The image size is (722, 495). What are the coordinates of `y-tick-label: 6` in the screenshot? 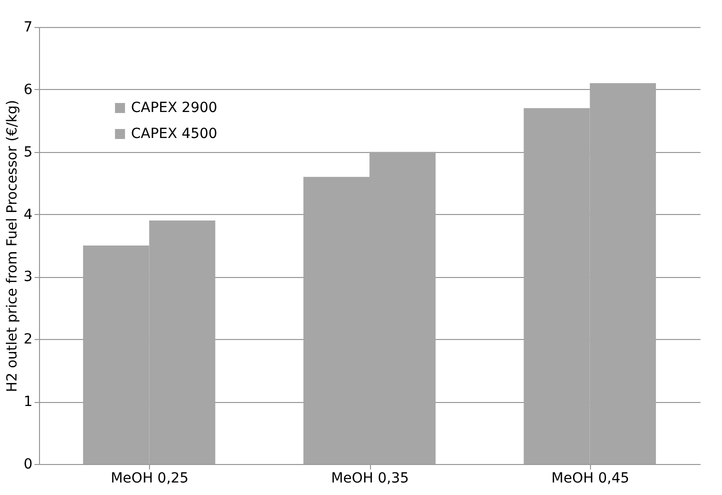 It's located at (28, 90).